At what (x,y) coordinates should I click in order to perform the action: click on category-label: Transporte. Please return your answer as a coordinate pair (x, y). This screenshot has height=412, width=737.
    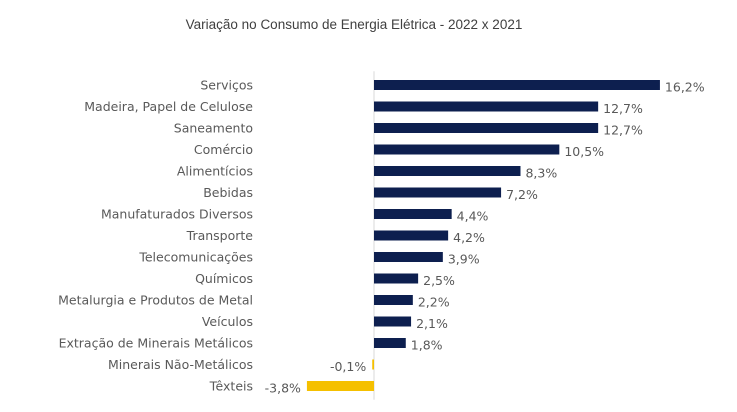
    Looking at the image, I should click on (220, 235).